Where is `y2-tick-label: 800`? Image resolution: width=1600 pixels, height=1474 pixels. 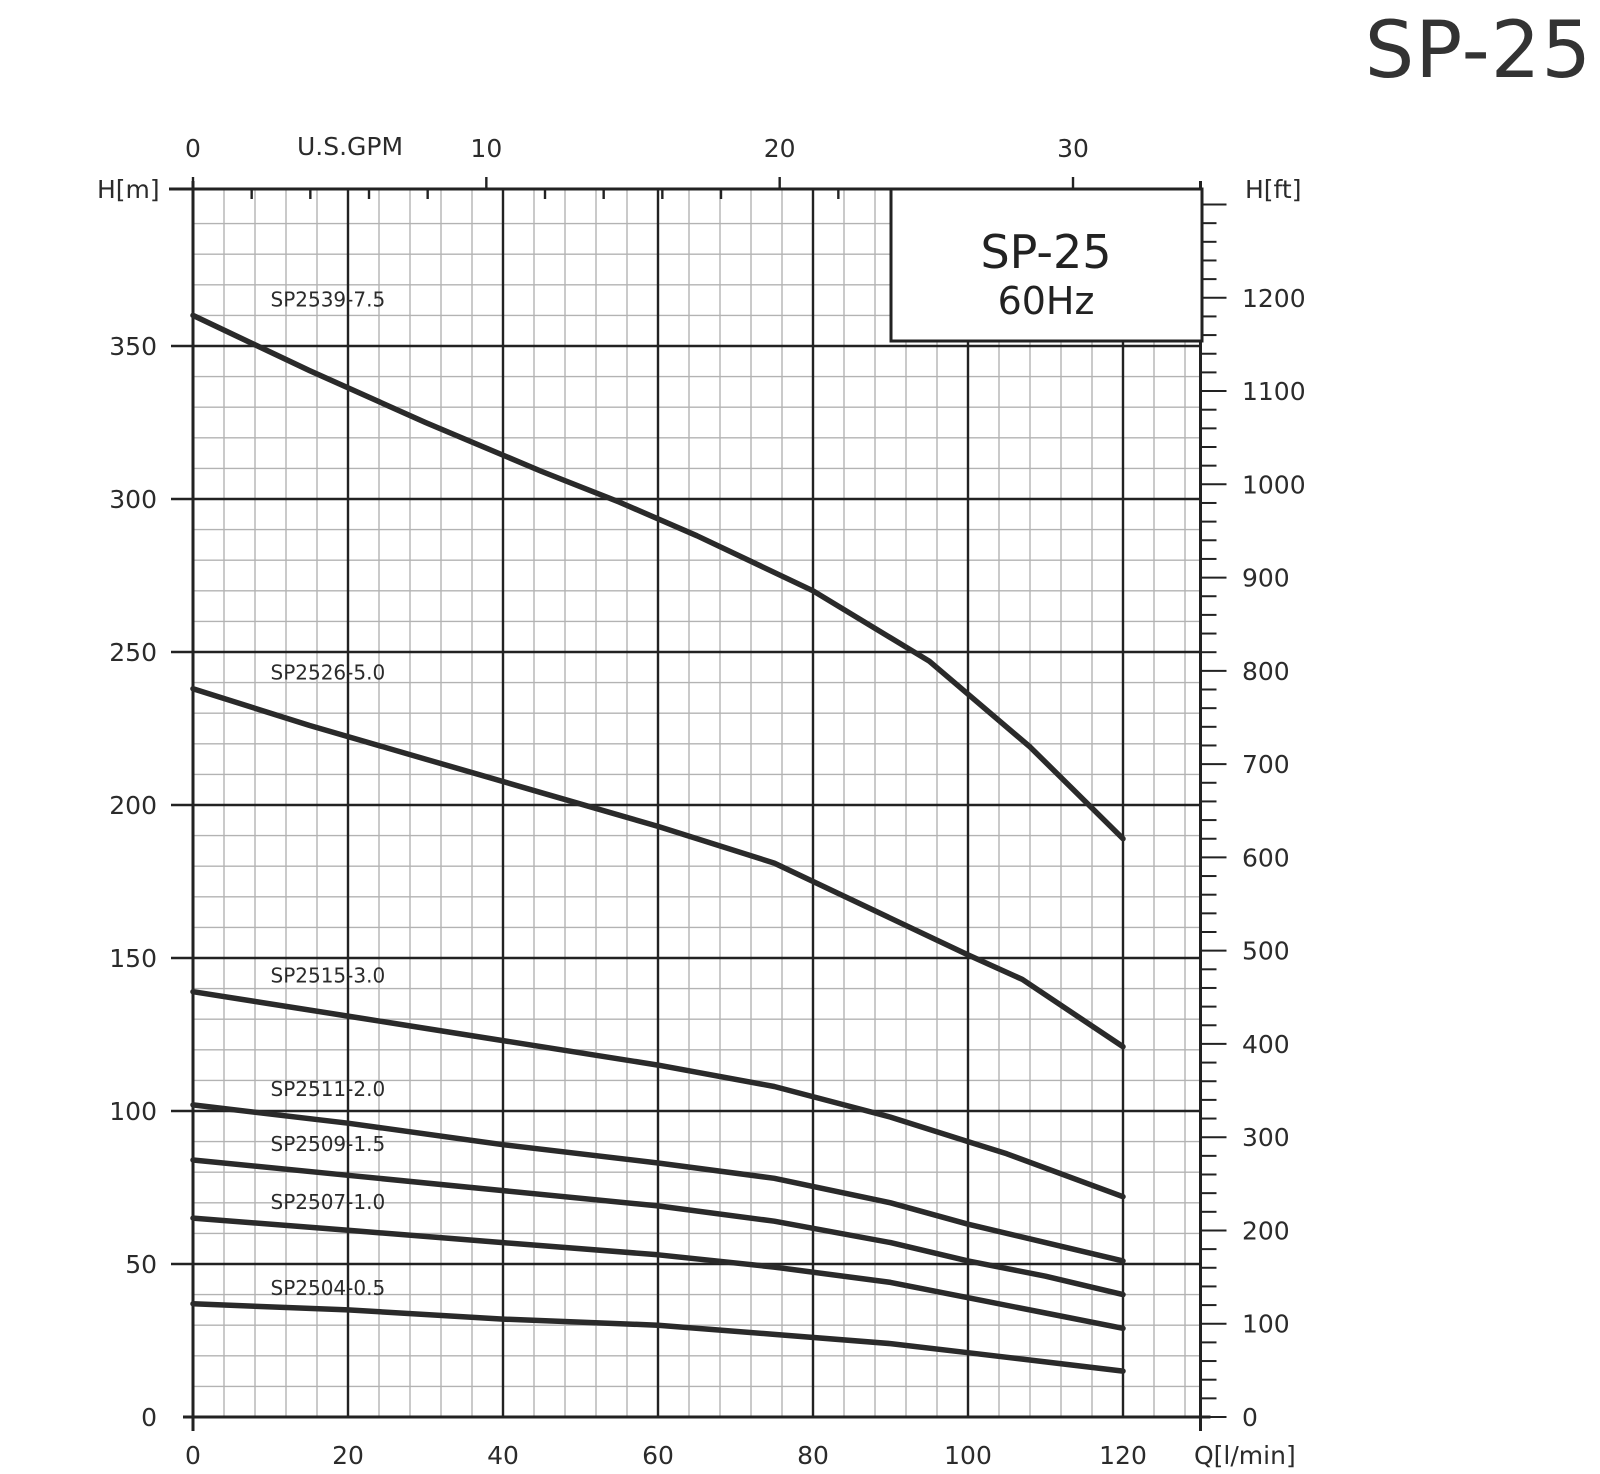
y2-tick-label: 800 is located at coordinates (1266, 671).